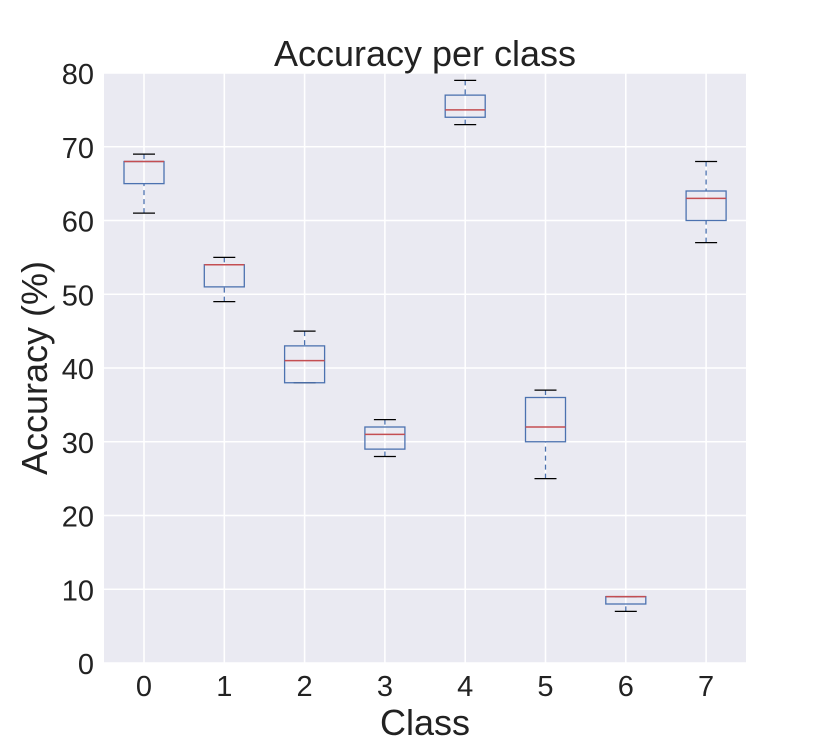 This screenshot has width=830, height=738. I want to click on y-tick-labels: 0 10 20 30 40 50 60 70 80, so click(78, 370).